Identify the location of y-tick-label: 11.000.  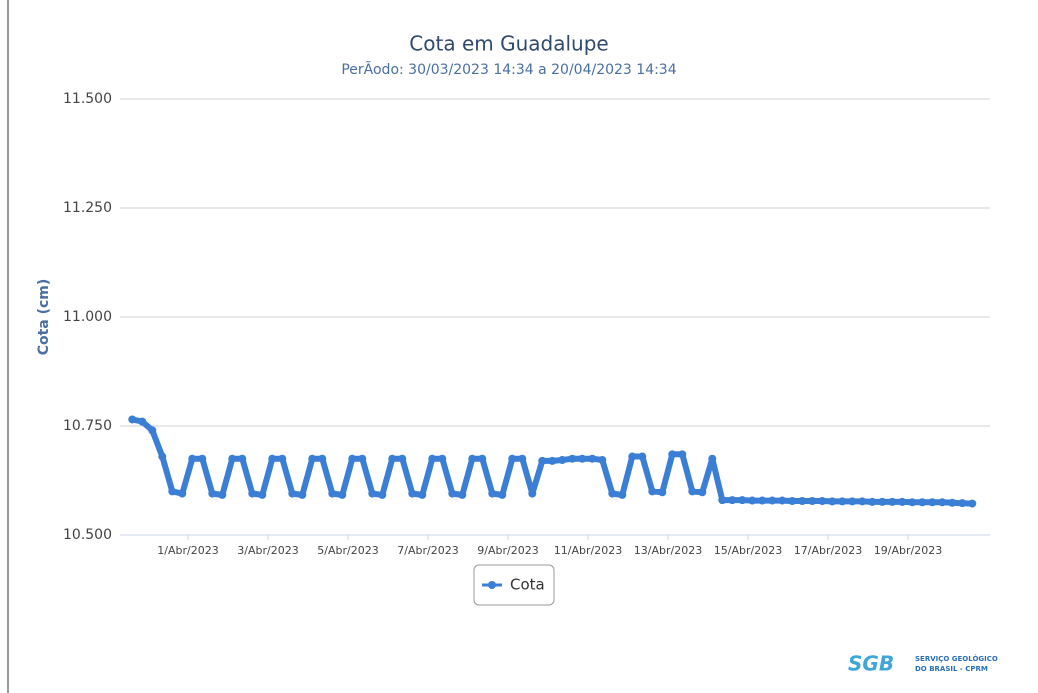
(87, 317).